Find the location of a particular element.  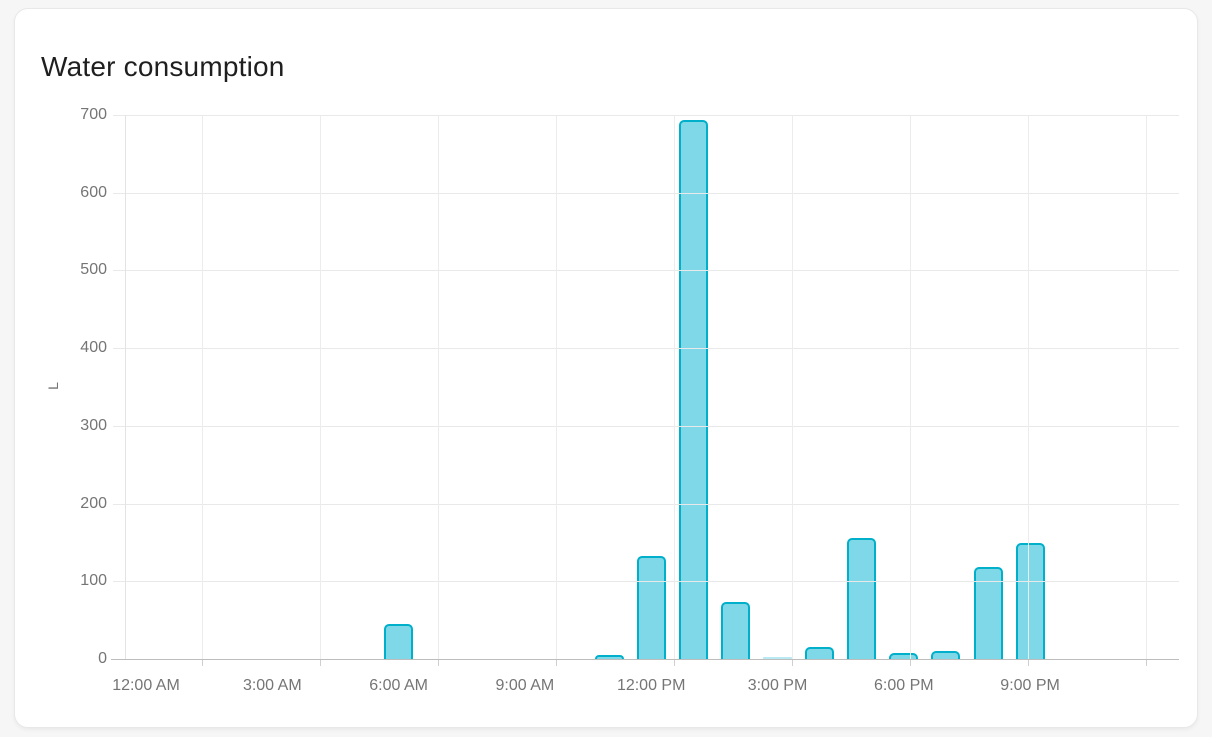

x-tick-label: 3:00 AM is located at coordinates (272, 685).